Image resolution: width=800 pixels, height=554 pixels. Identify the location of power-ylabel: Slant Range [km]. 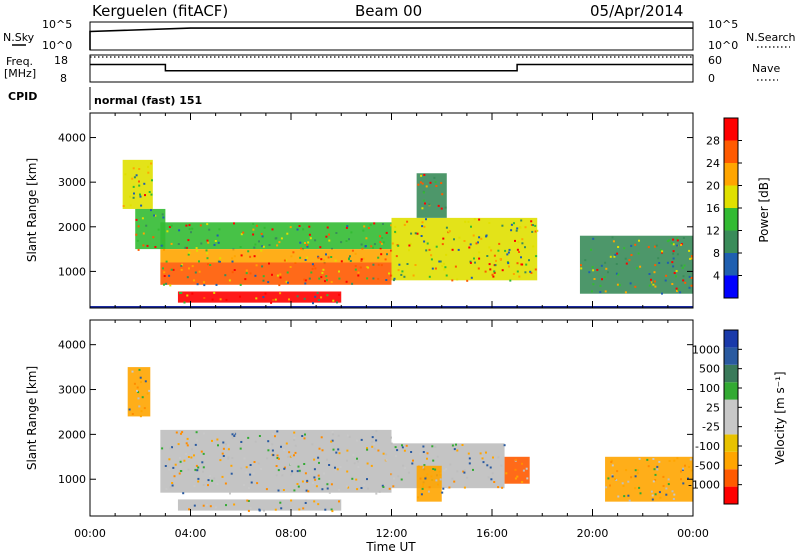
(32, 210).